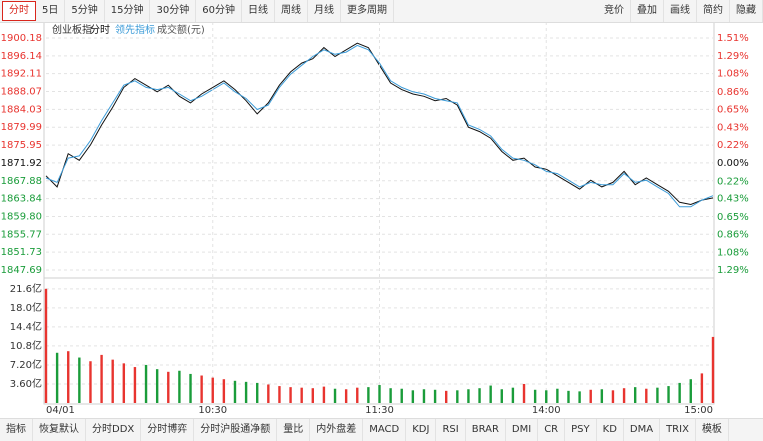  What do you see at coordinates (647, 11) in the screenshot?
I see `tool-button: 叠加` at bounding box center [647, 11].